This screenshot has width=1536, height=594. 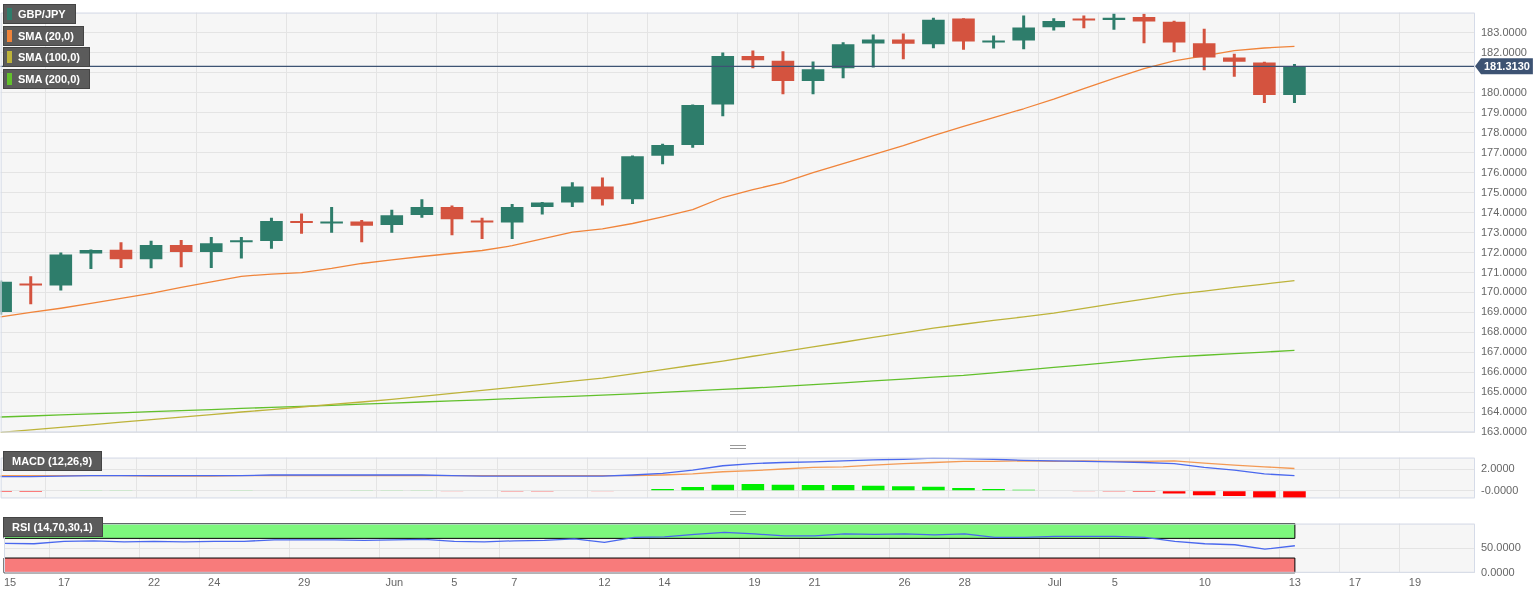 What do you see at coordinates (10, 582) in the screenshot?
I see `x-tick-label: 15` at bounding box center [10, 582].